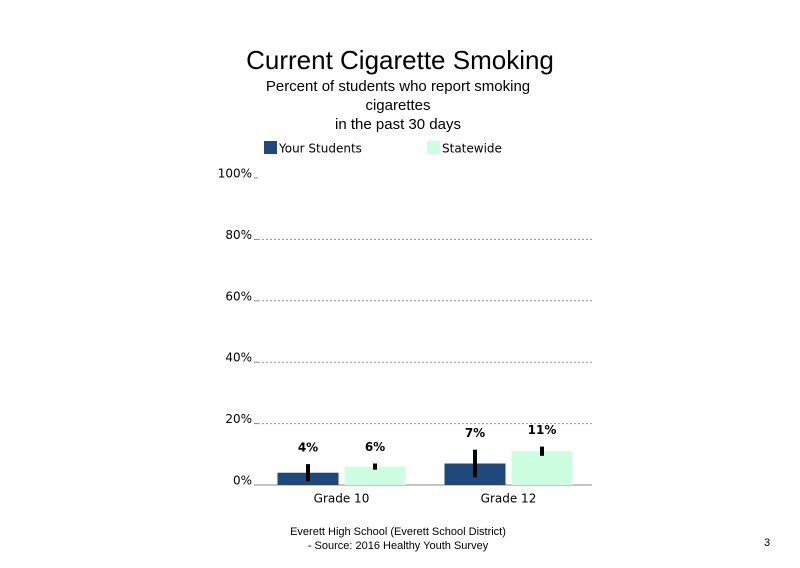 The height and width of the screenshot is (568, 800). Describe the element at coordinates (308, 448) in the screenshot. I see `value-label: 4%` at that location.